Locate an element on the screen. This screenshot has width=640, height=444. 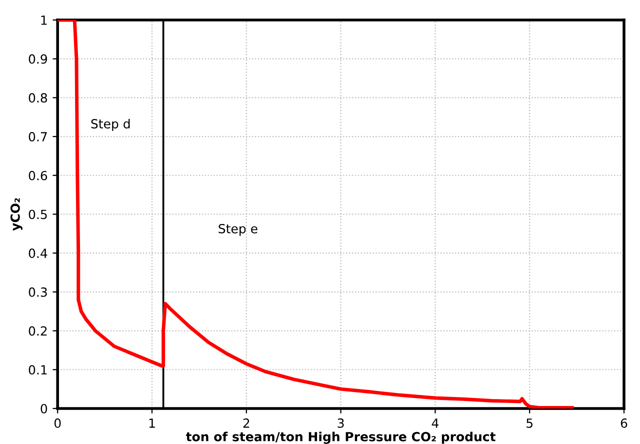
y-tick-label: 0.3 is located at coordinates (37, 292).